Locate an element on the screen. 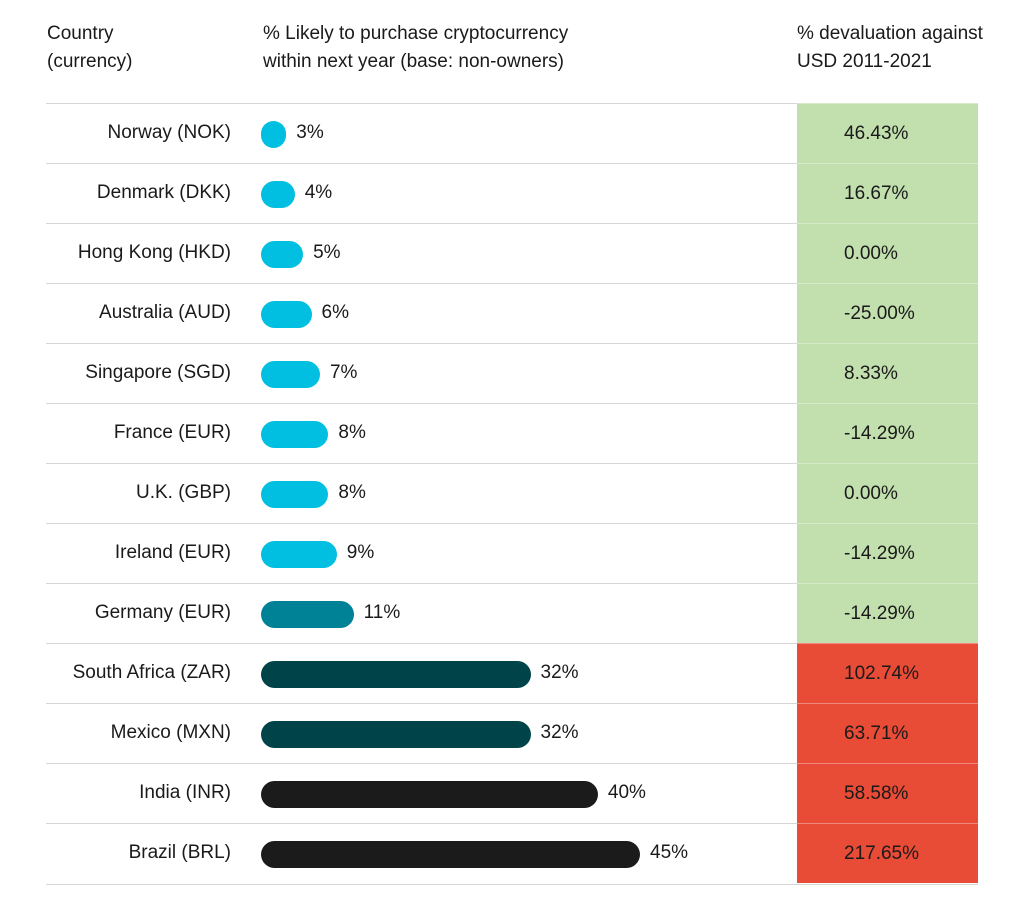  country-label: Australia (AUD) is located at coordinates (165, 312).